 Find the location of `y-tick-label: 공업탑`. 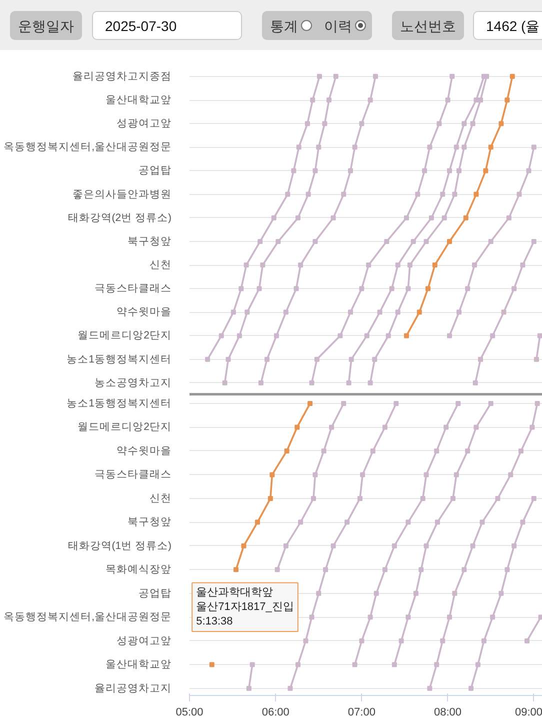

y-tick-label: 공업탑 is located at coordinates (155, 593).